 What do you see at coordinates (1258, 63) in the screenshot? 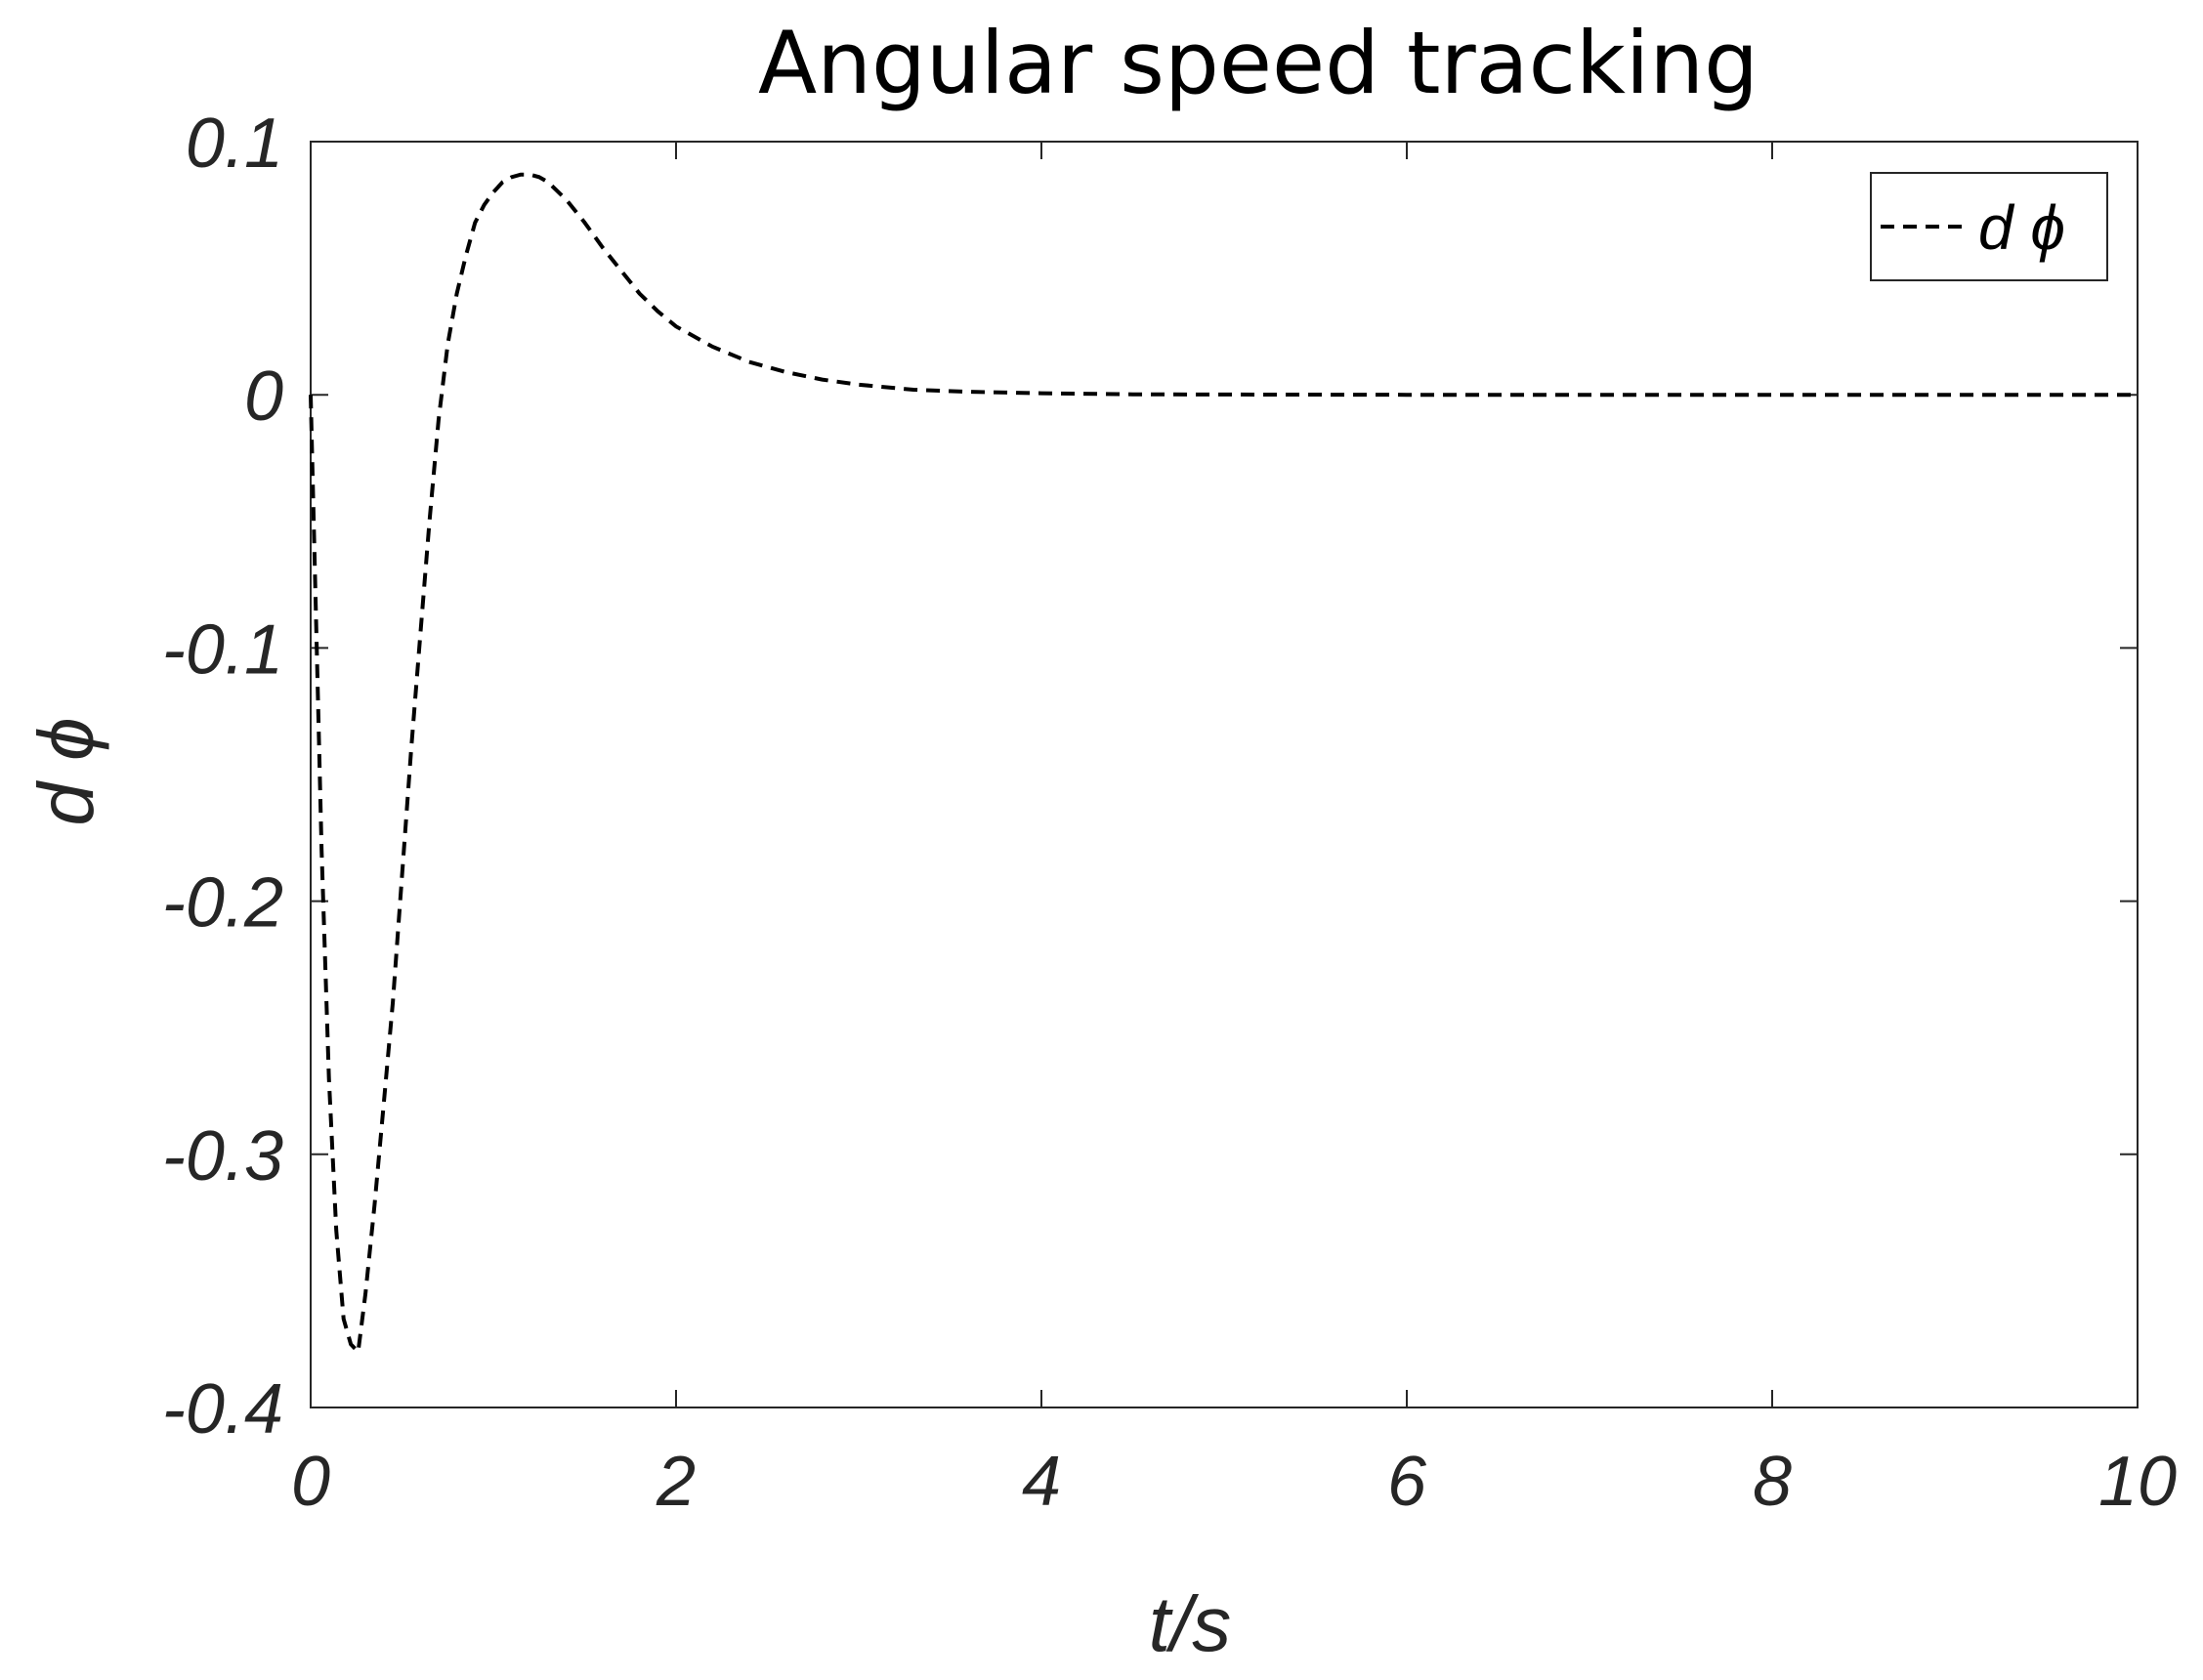
I see `chart-title: Angular speed tracking` at bounding box center [1258, 63].